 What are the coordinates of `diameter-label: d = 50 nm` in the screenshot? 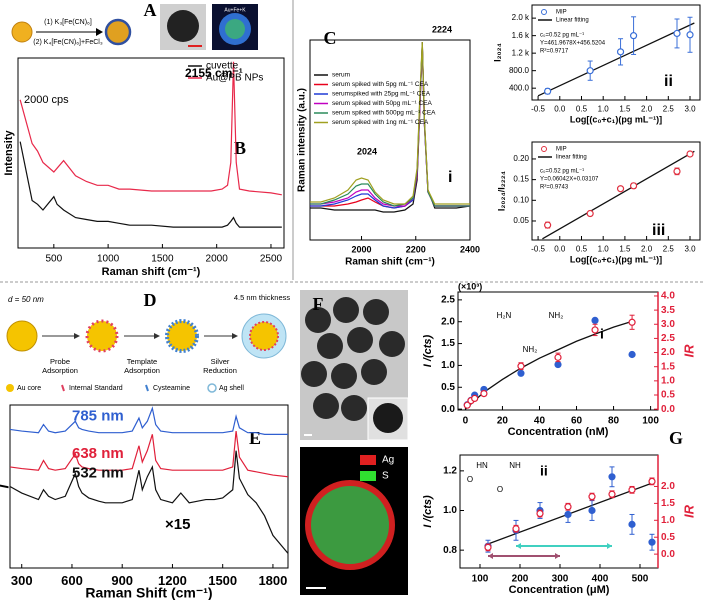 It's located at (26, 299).